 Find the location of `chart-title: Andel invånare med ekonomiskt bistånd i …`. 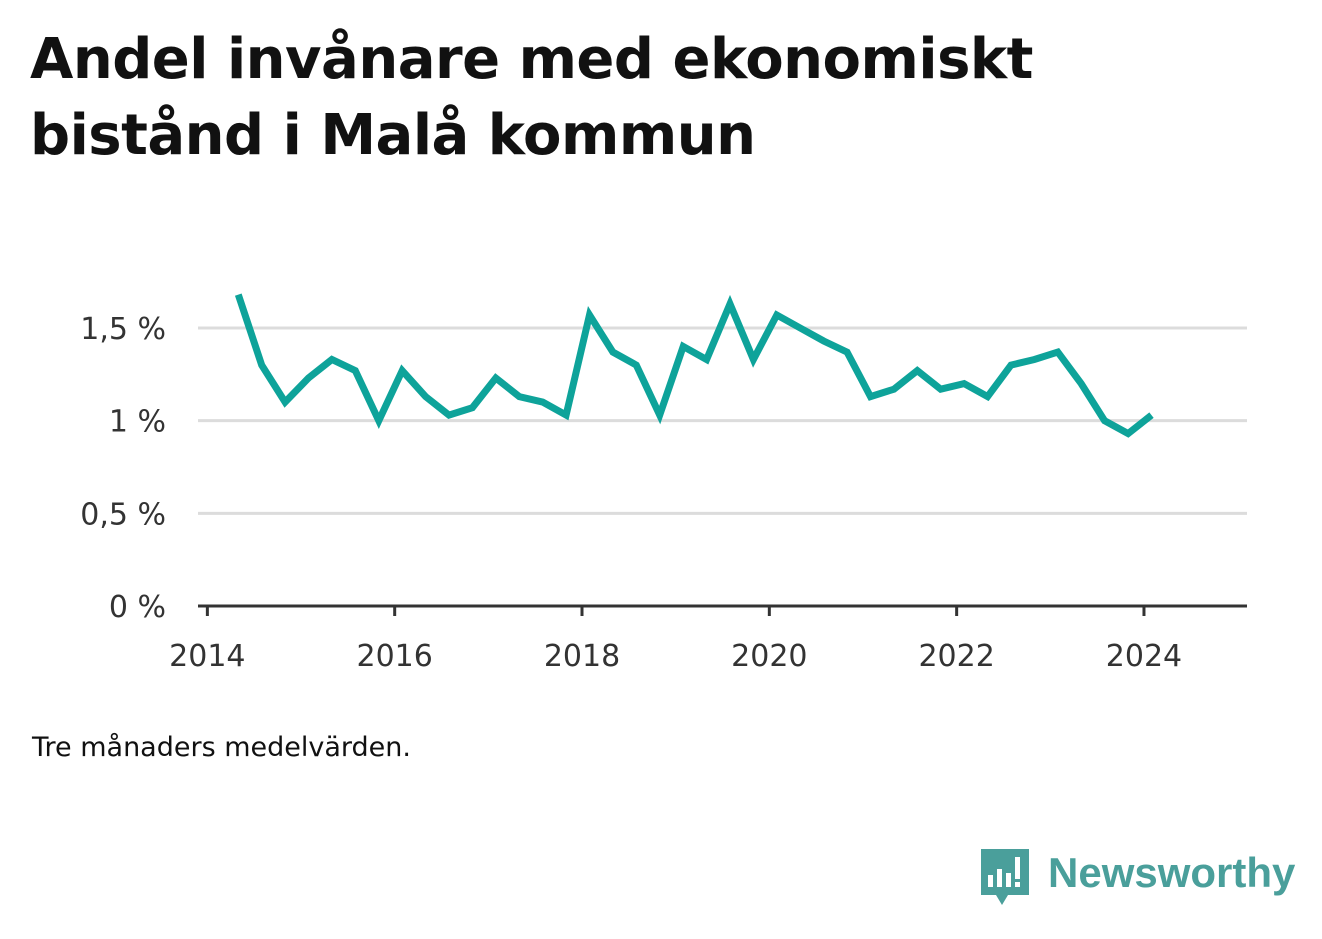

chart-title: Andel invånare med ekonomiskt bistånd i … is located at coordinates (531, 97).